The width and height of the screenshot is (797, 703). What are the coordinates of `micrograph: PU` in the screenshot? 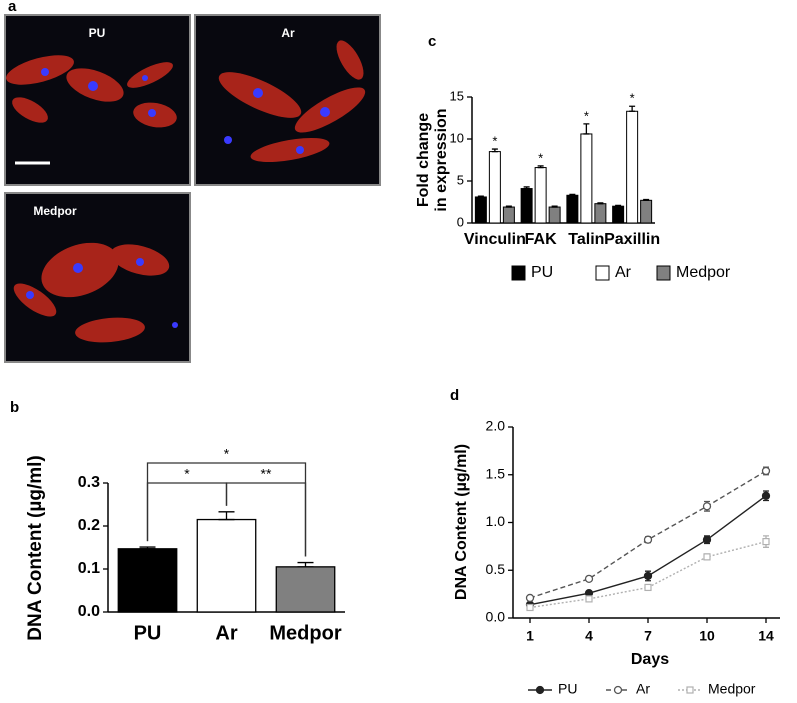 It's located at (97, 100).